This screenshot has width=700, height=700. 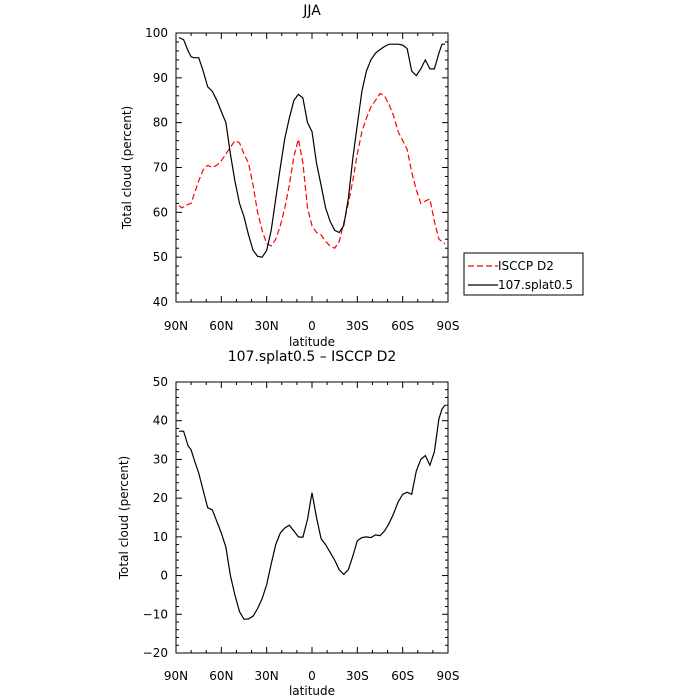 What do you see at coordinates (160, 212) in the screenshot?
I see `y-tick-label: 60` at bounding box center [160, 212].